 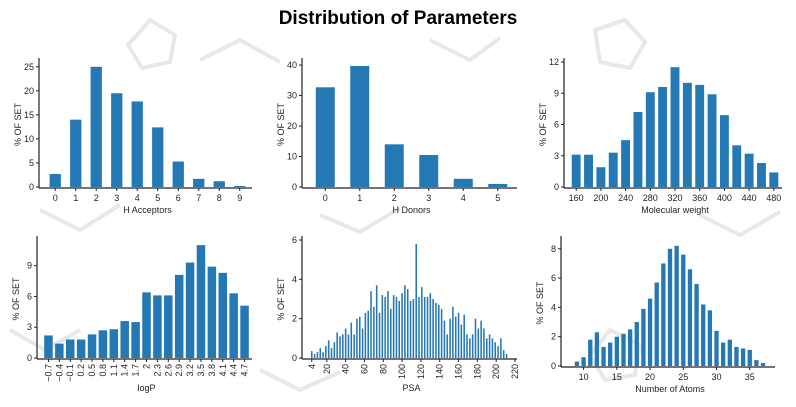 What do you see at coordinates (584, 377) in the screenshot?
I see `x-tick-label: 10` at bounding box center [584, 377].